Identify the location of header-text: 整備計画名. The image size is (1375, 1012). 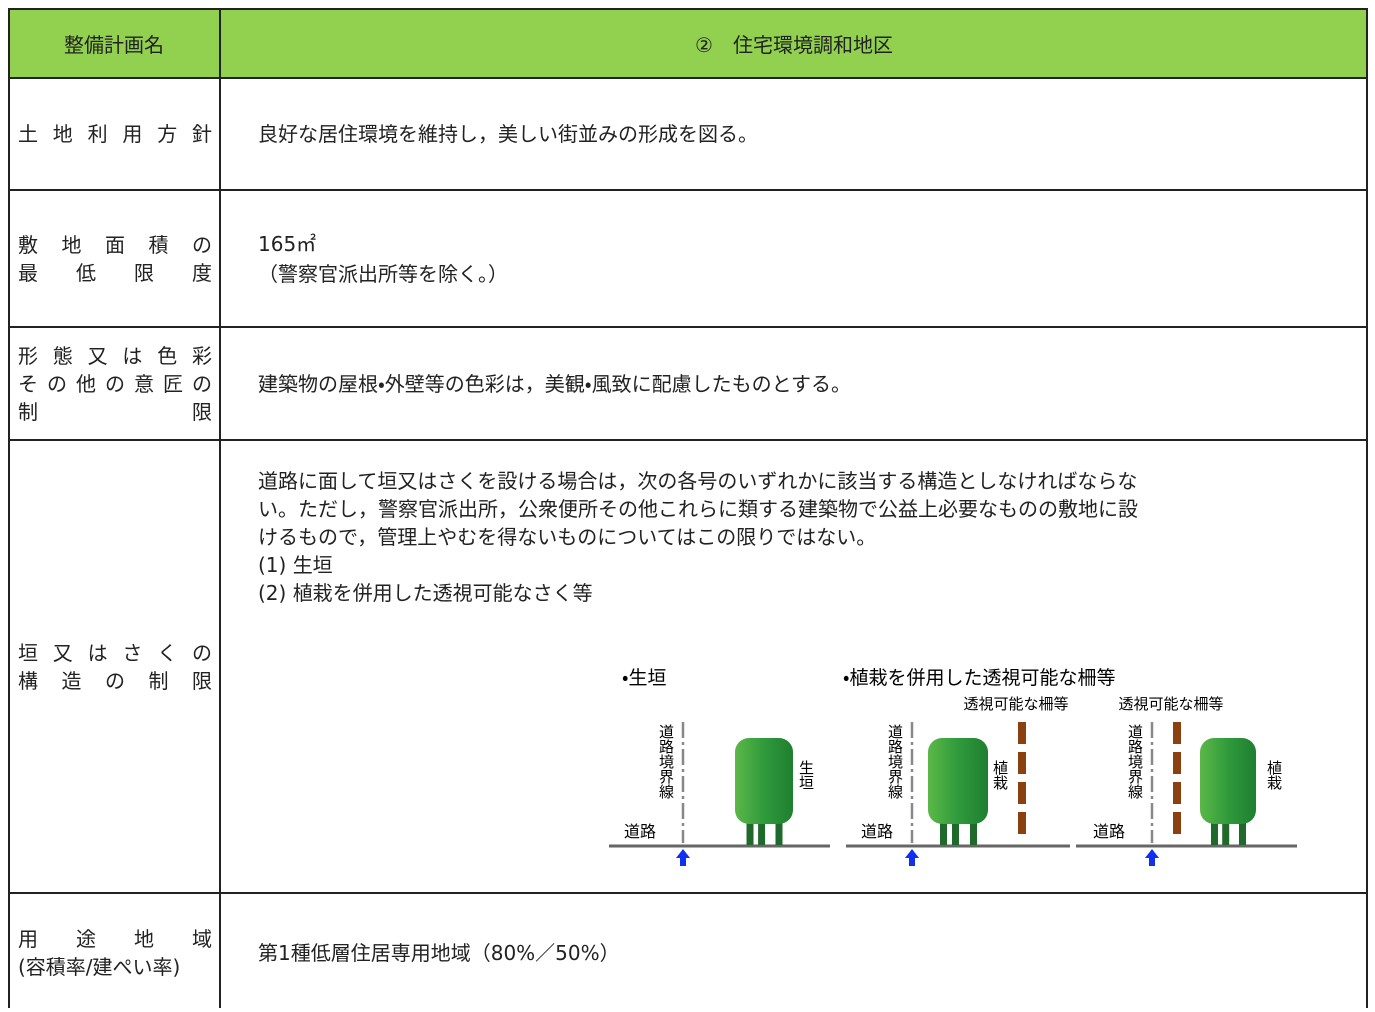
(114, 44).